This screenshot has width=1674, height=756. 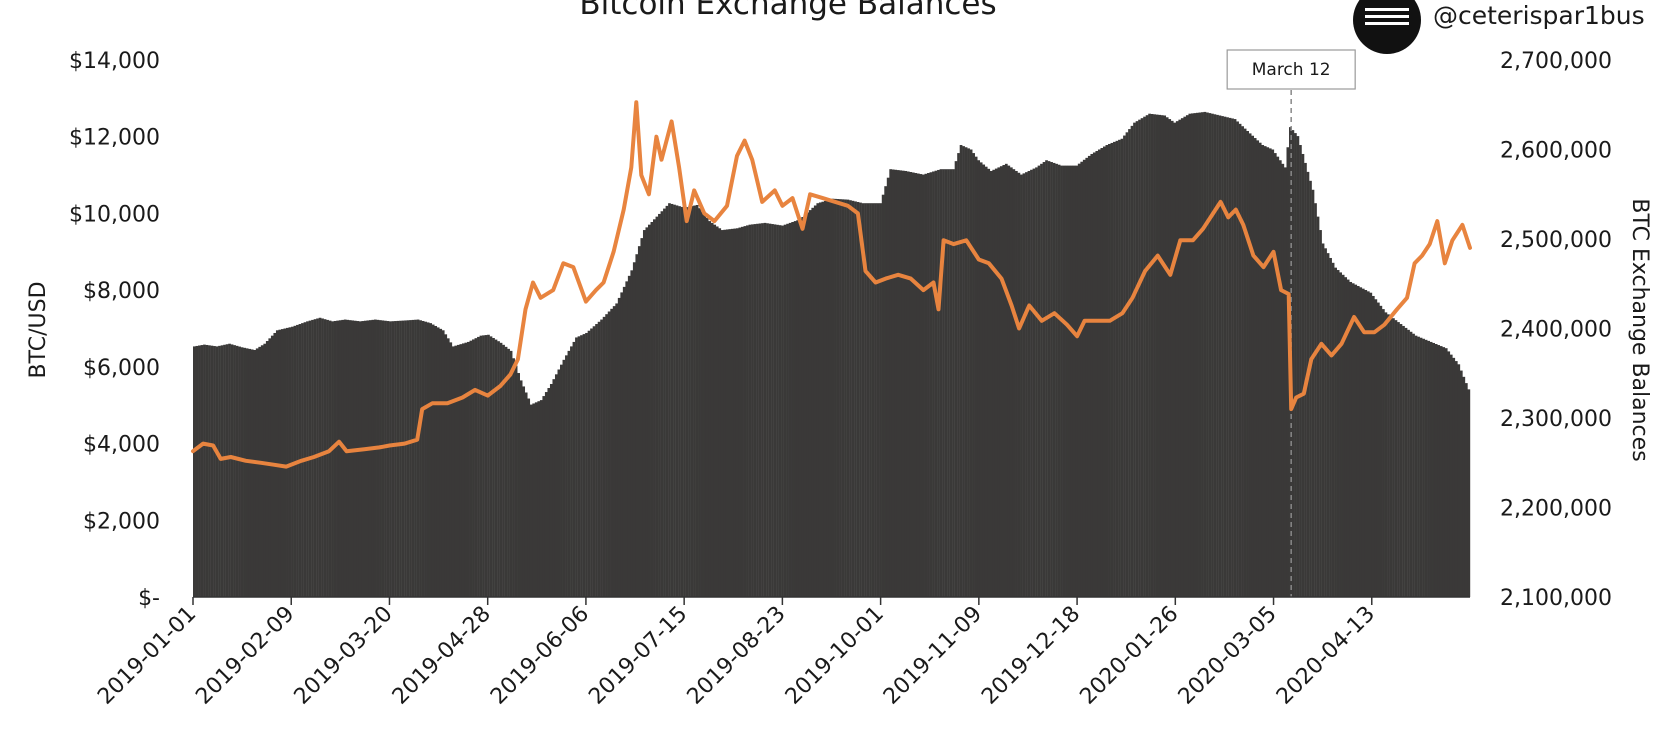 I want to click on left-y-tick-label: $6,000, so click(x=121, y=368).